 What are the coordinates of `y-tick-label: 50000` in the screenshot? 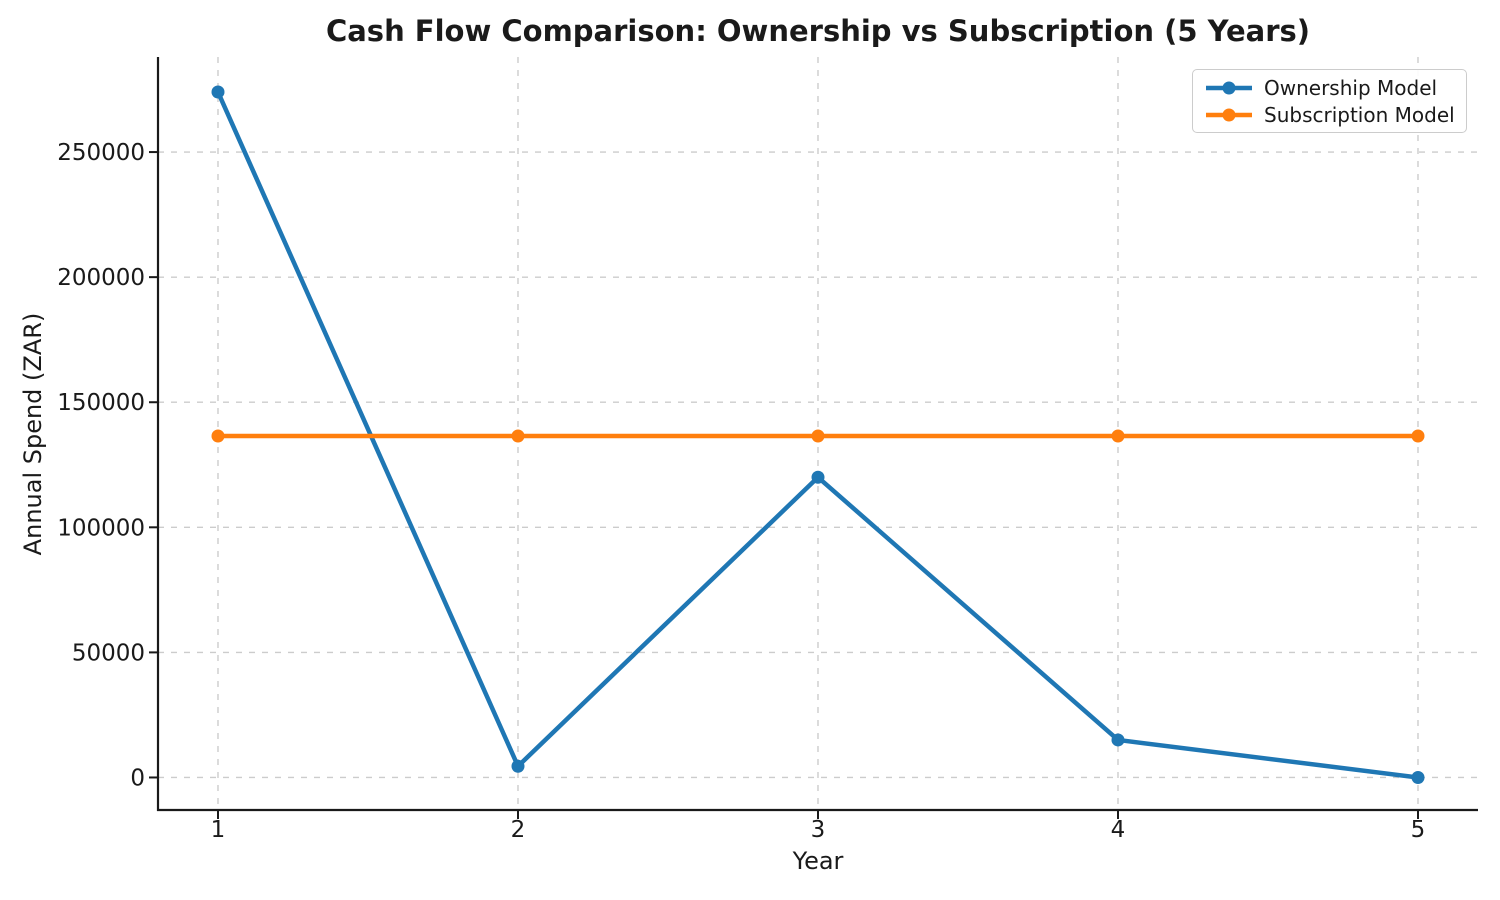 It's located at (108, 653).